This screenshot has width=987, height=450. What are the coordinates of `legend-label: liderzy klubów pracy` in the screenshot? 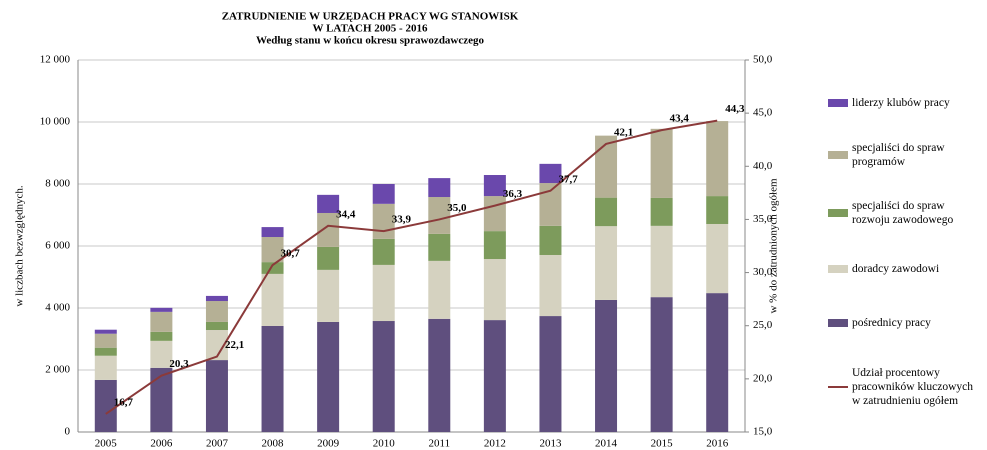 It's located at (901, 103).